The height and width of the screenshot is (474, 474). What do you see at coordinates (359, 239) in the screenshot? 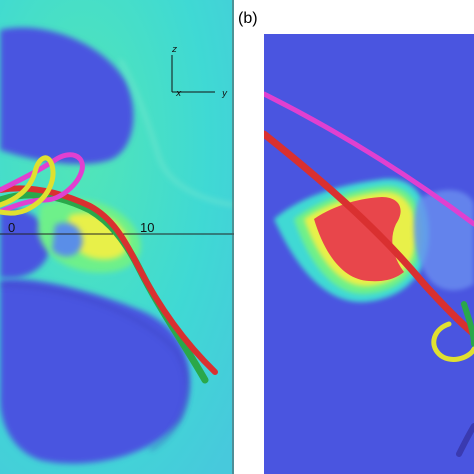
I see `red-region` at bounding box center [359, 239].